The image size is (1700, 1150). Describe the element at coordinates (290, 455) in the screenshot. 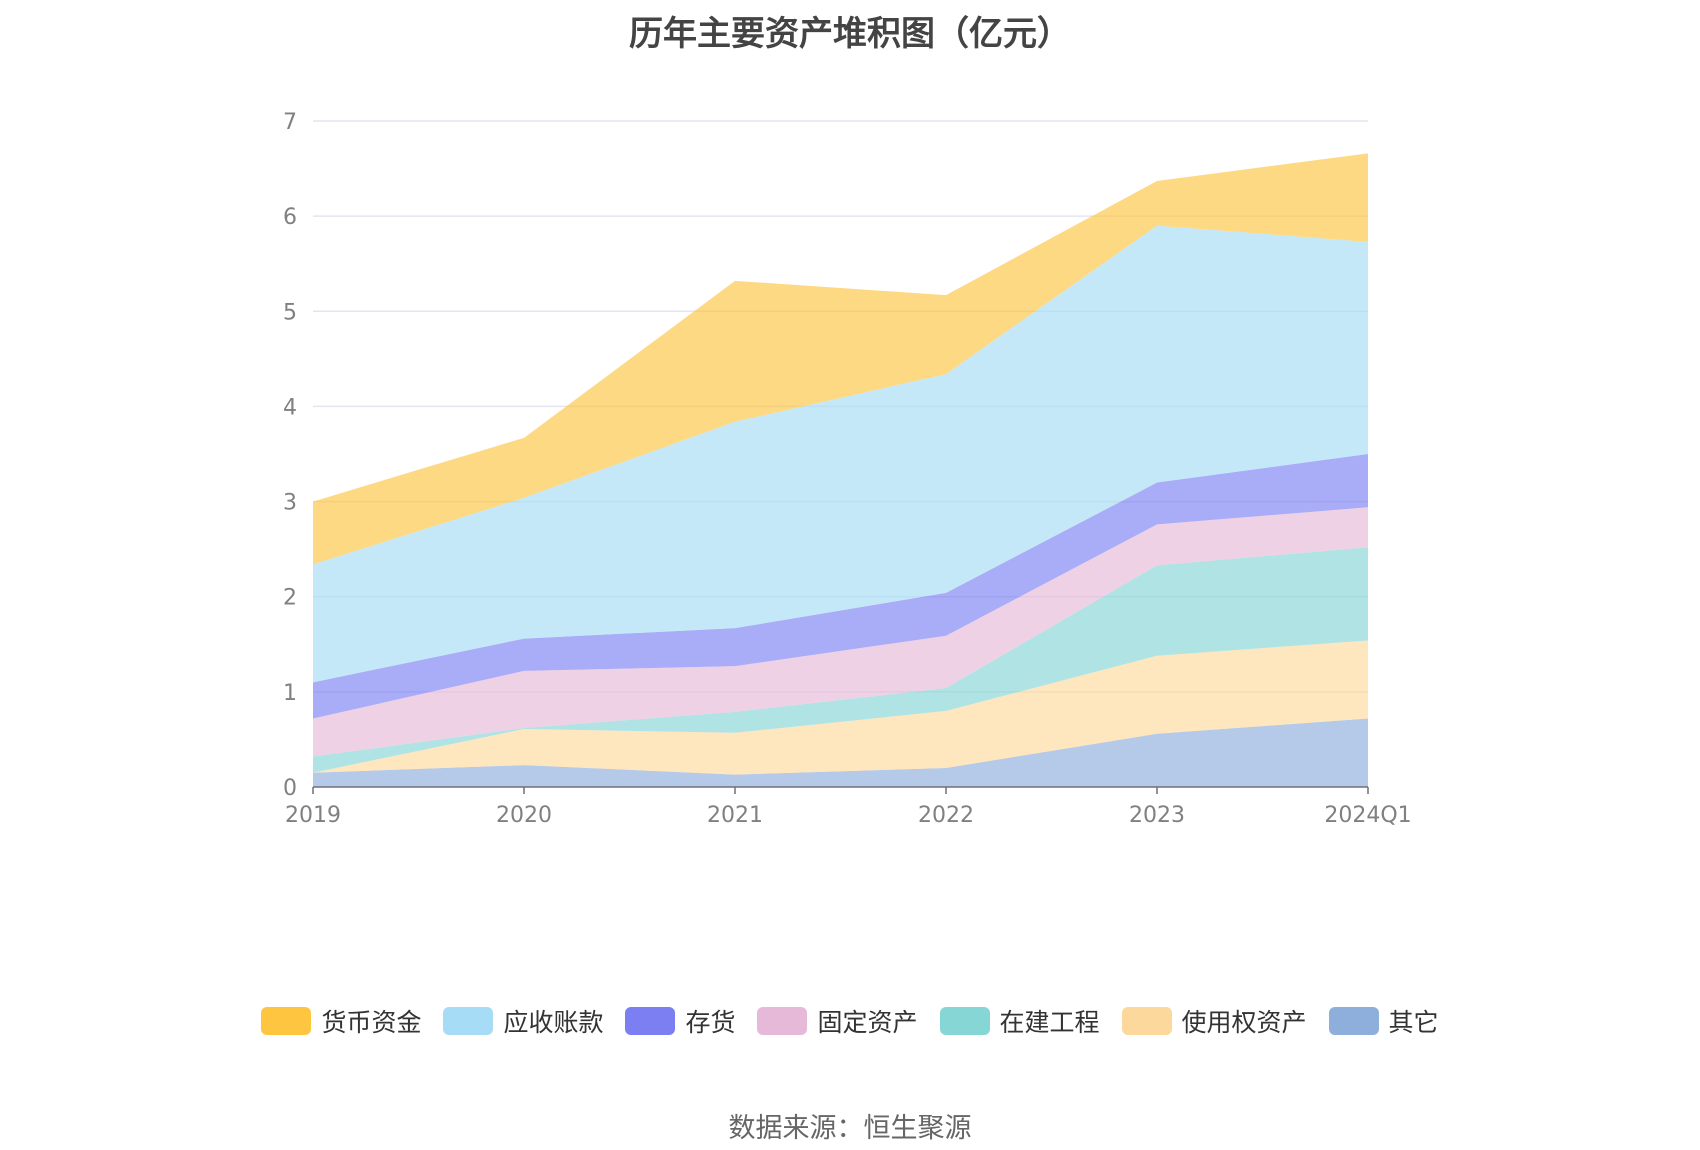

I see `y-tick-labels: 0 1 2 3 4 5 6 7` at that location.